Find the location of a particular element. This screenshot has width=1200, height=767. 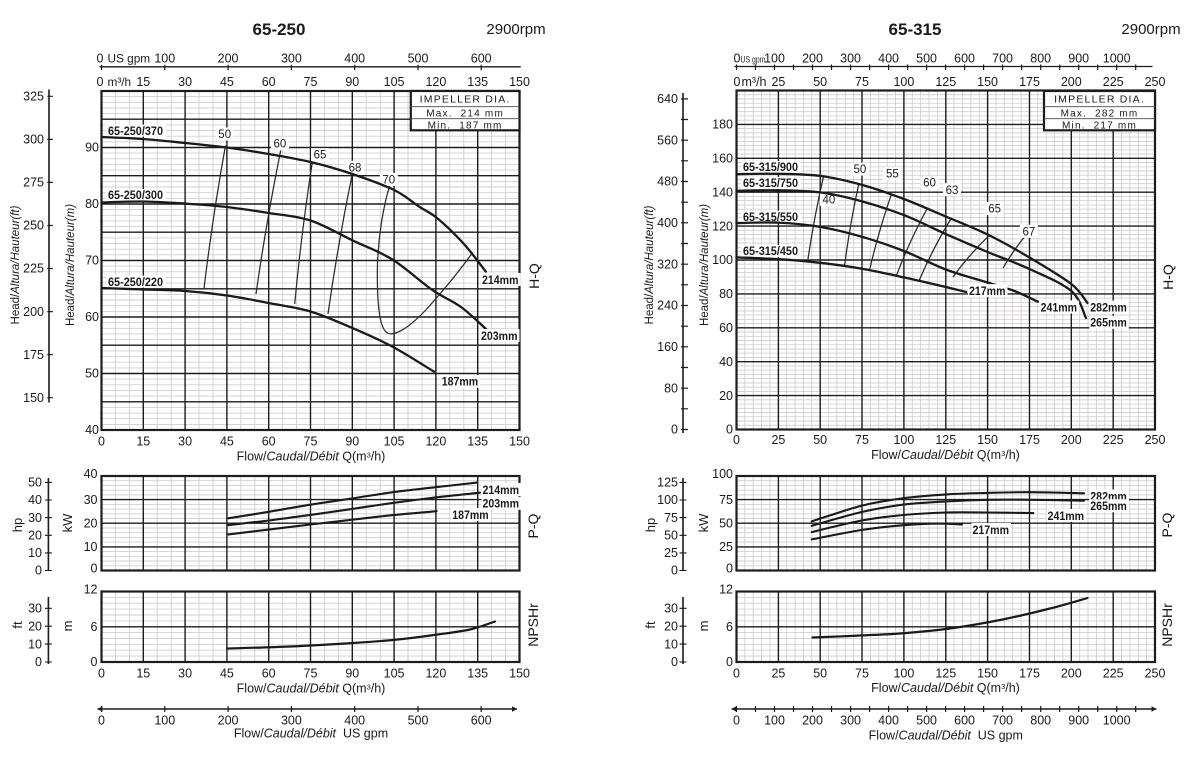

svg-text: 217mm is located at coordinates (991, 530).